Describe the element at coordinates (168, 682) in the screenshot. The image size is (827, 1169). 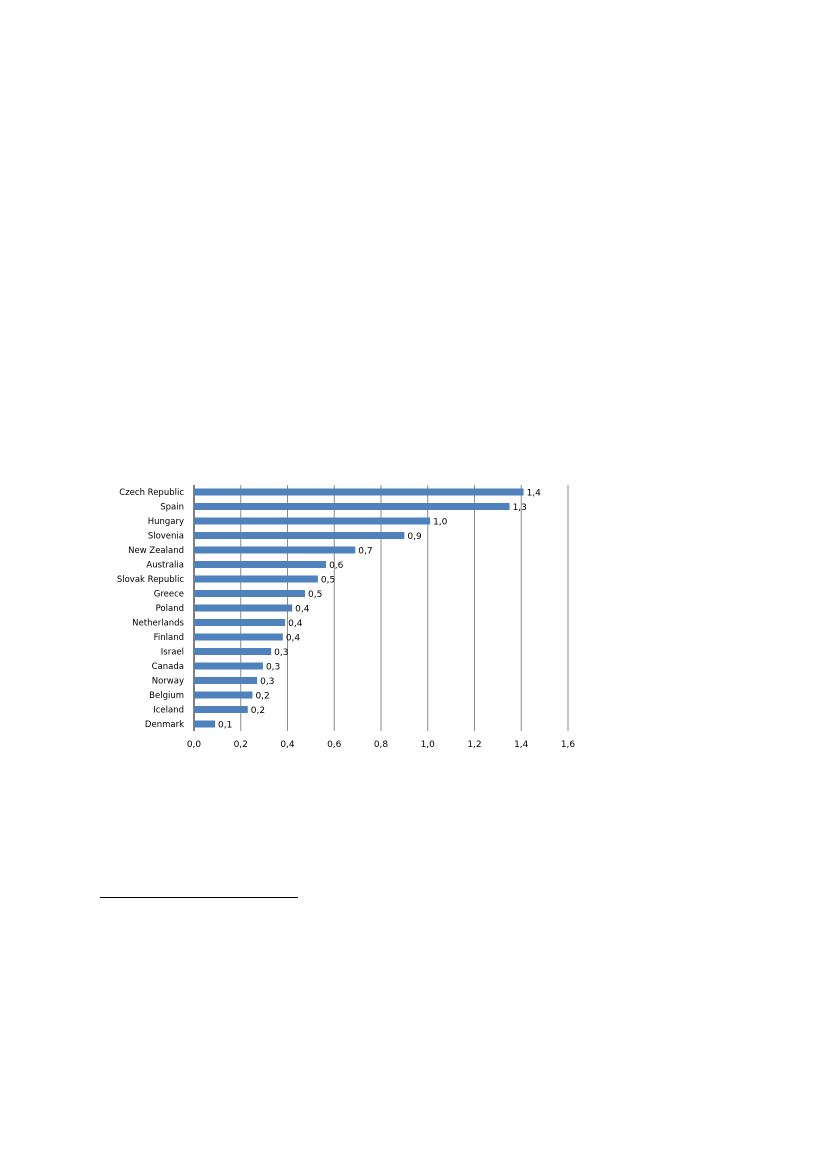
I see `category-label: Norway` at that location.